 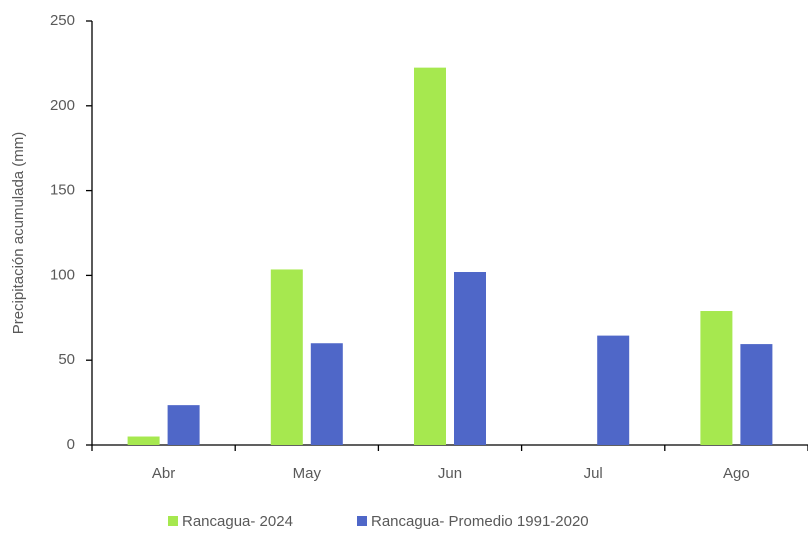 What do you see at coordinates (18, 233) in the screenshot?
I see `y-axis-label: Precipitación acumulada (mm)` at bounding box center [18, 233].